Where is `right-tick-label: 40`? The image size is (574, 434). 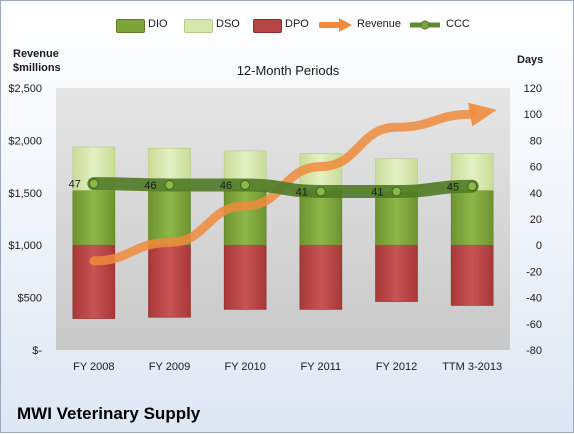 right-tick-label: 40 is located at coordinates (536, 194).